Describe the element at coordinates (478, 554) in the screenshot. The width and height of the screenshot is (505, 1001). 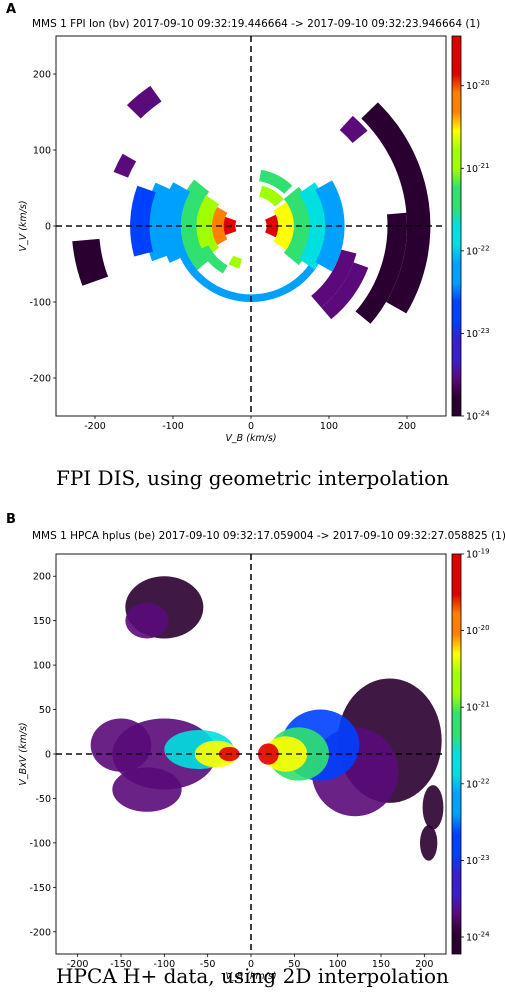
I see `panel-b-colorbar-tick-label: 10-19` at that location.